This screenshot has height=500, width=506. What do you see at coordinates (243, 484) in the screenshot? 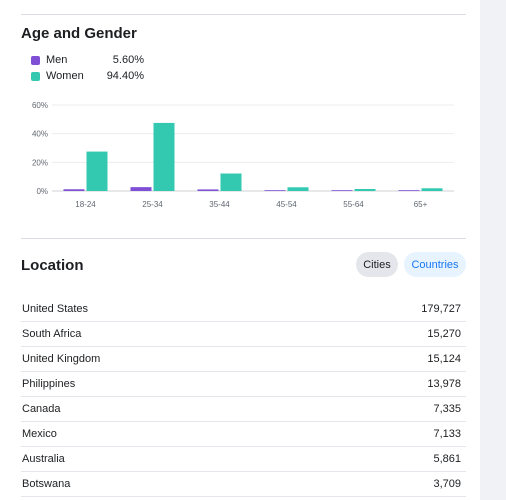
I see `table-row: Botswana 3,709` at bounding box center [243, 484].